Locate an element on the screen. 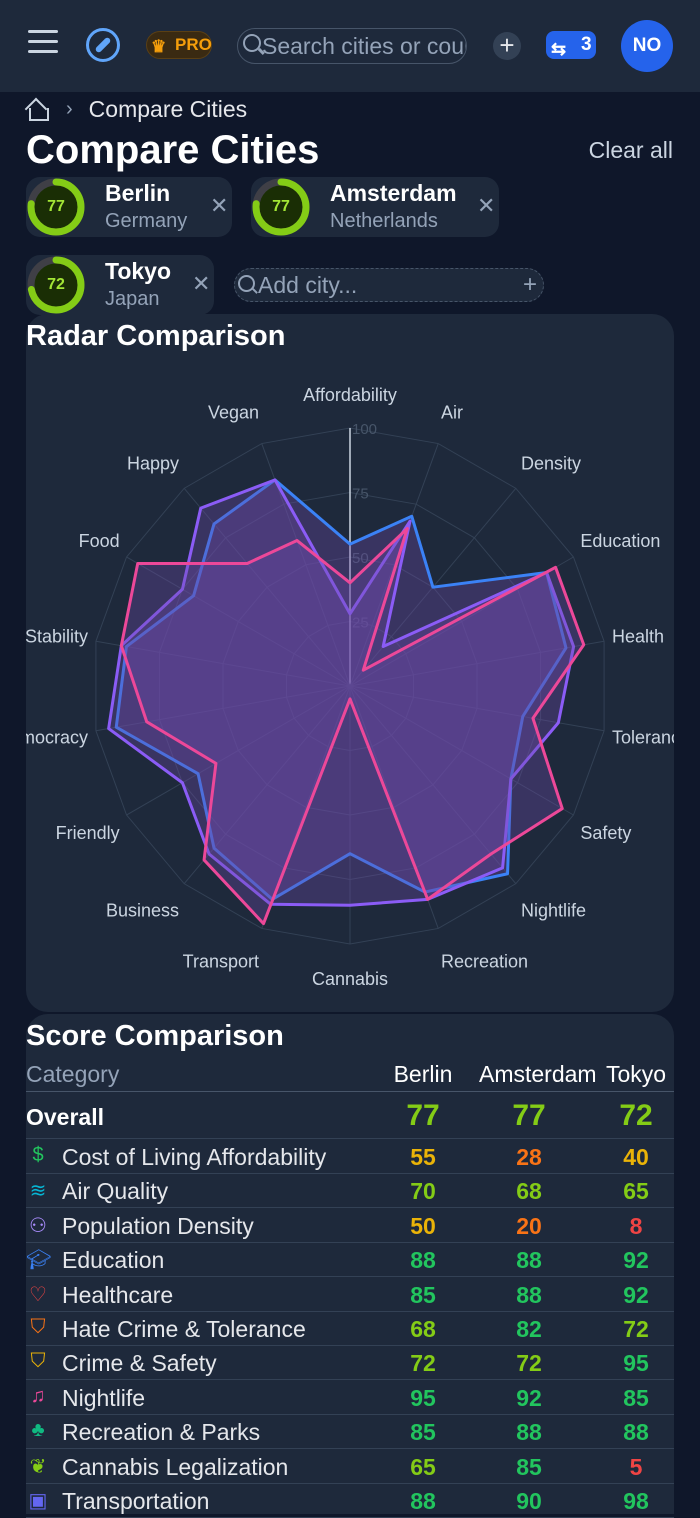 This screenshot has height=1518, width=700. city-chip-amsterdam: 77 Amsterdam Netherlands ✕ is located at coordinates (375, 207).